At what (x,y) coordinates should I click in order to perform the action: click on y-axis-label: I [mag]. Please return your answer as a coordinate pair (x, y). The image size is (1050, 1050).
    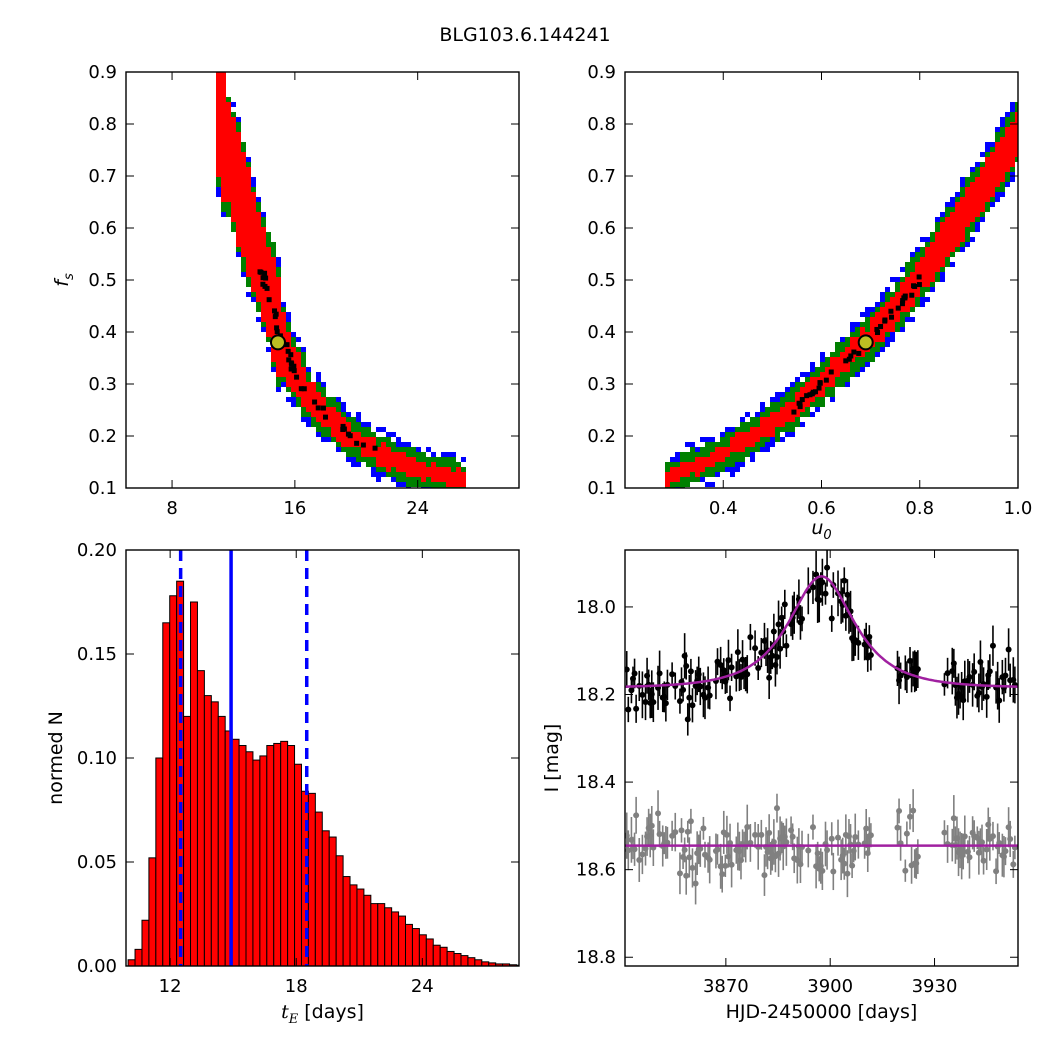
    Looking at the image, I should click on (552, 758).